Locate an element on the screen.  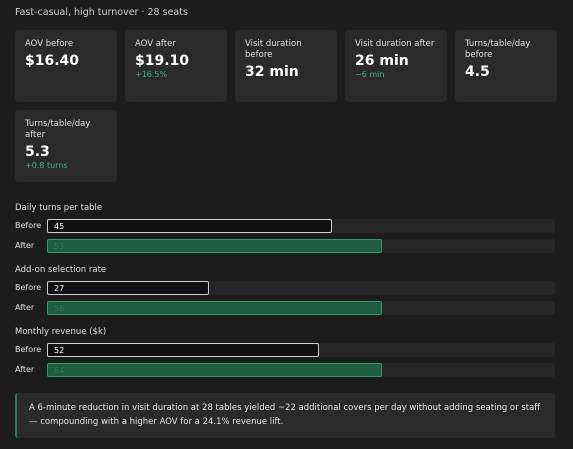
bar-track: 64 is located at coordinates (301, 370).